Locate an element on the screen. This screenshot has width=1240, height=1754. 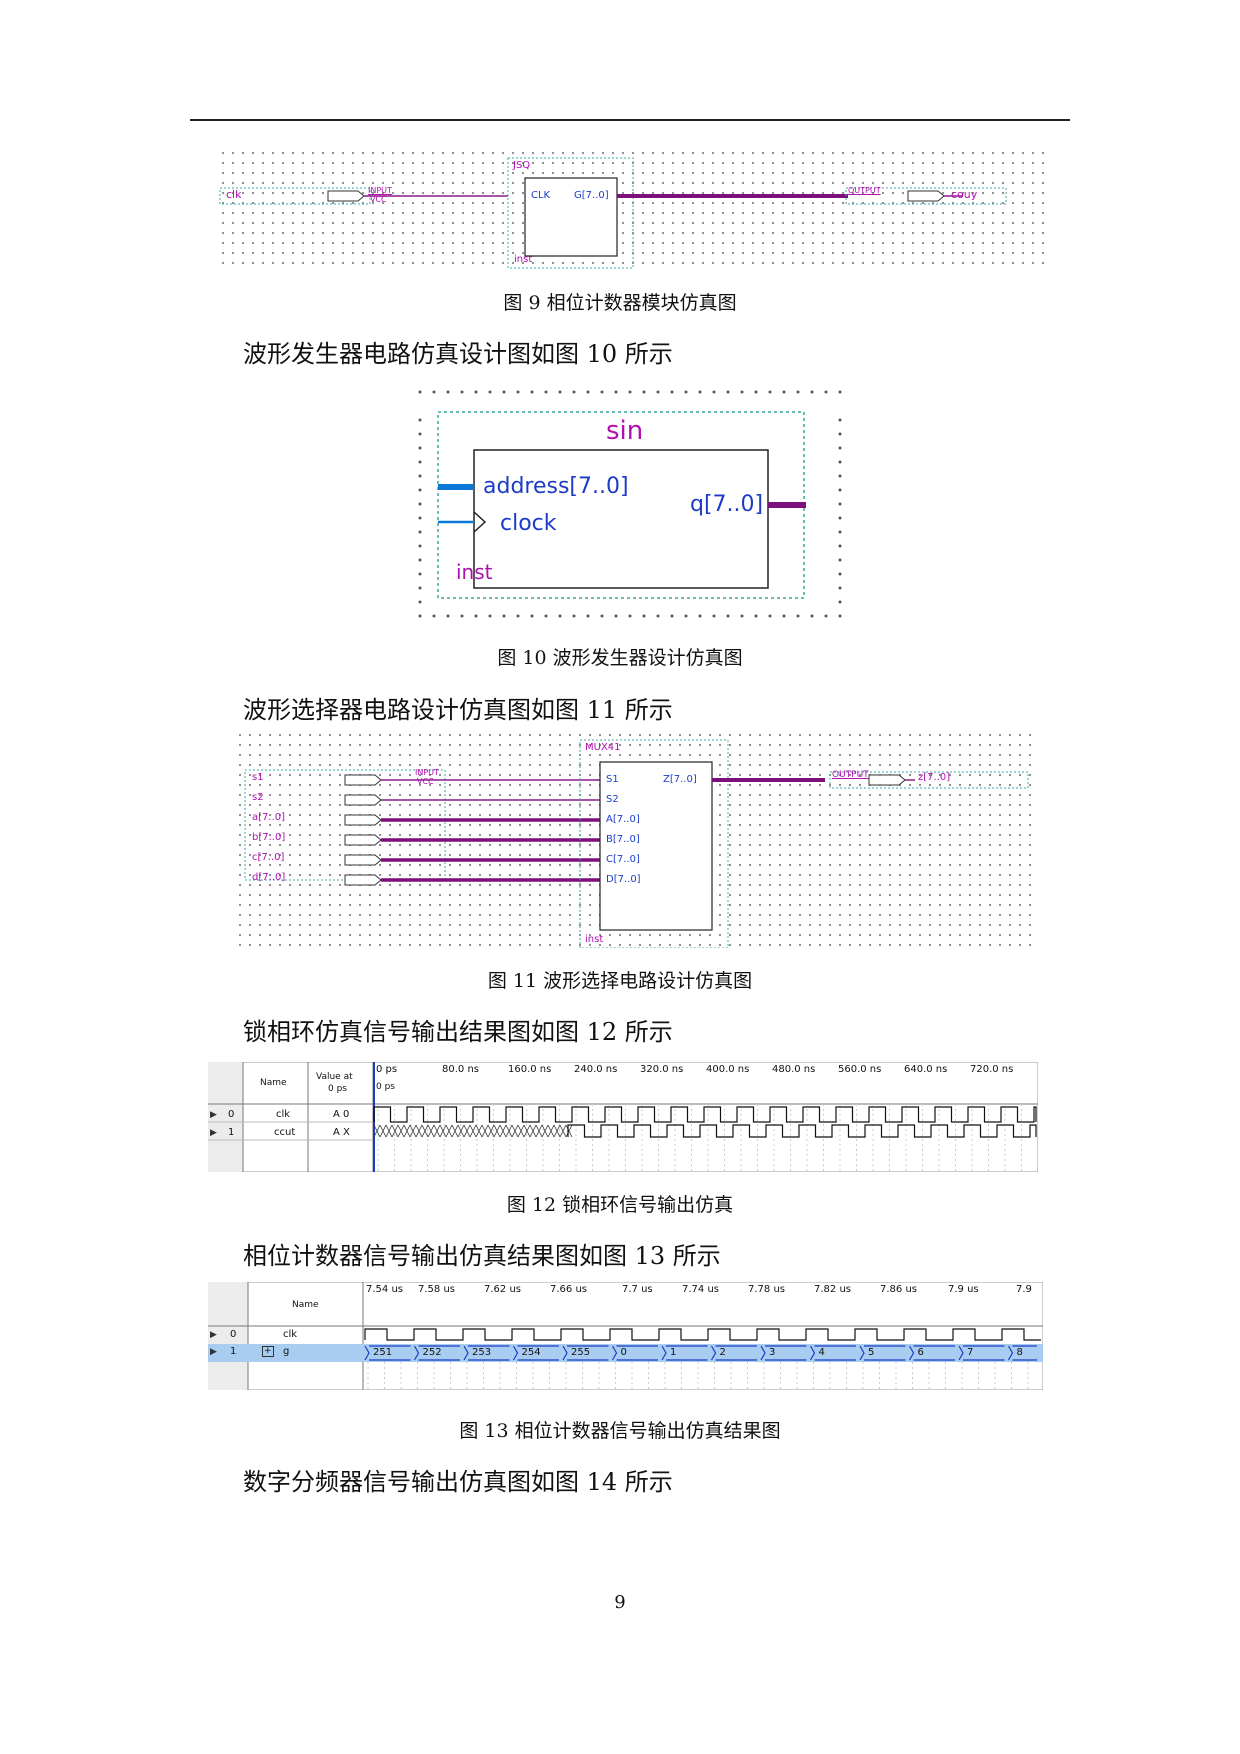
fig13-bus-value: 252 is located at coordinates (432, 1352).